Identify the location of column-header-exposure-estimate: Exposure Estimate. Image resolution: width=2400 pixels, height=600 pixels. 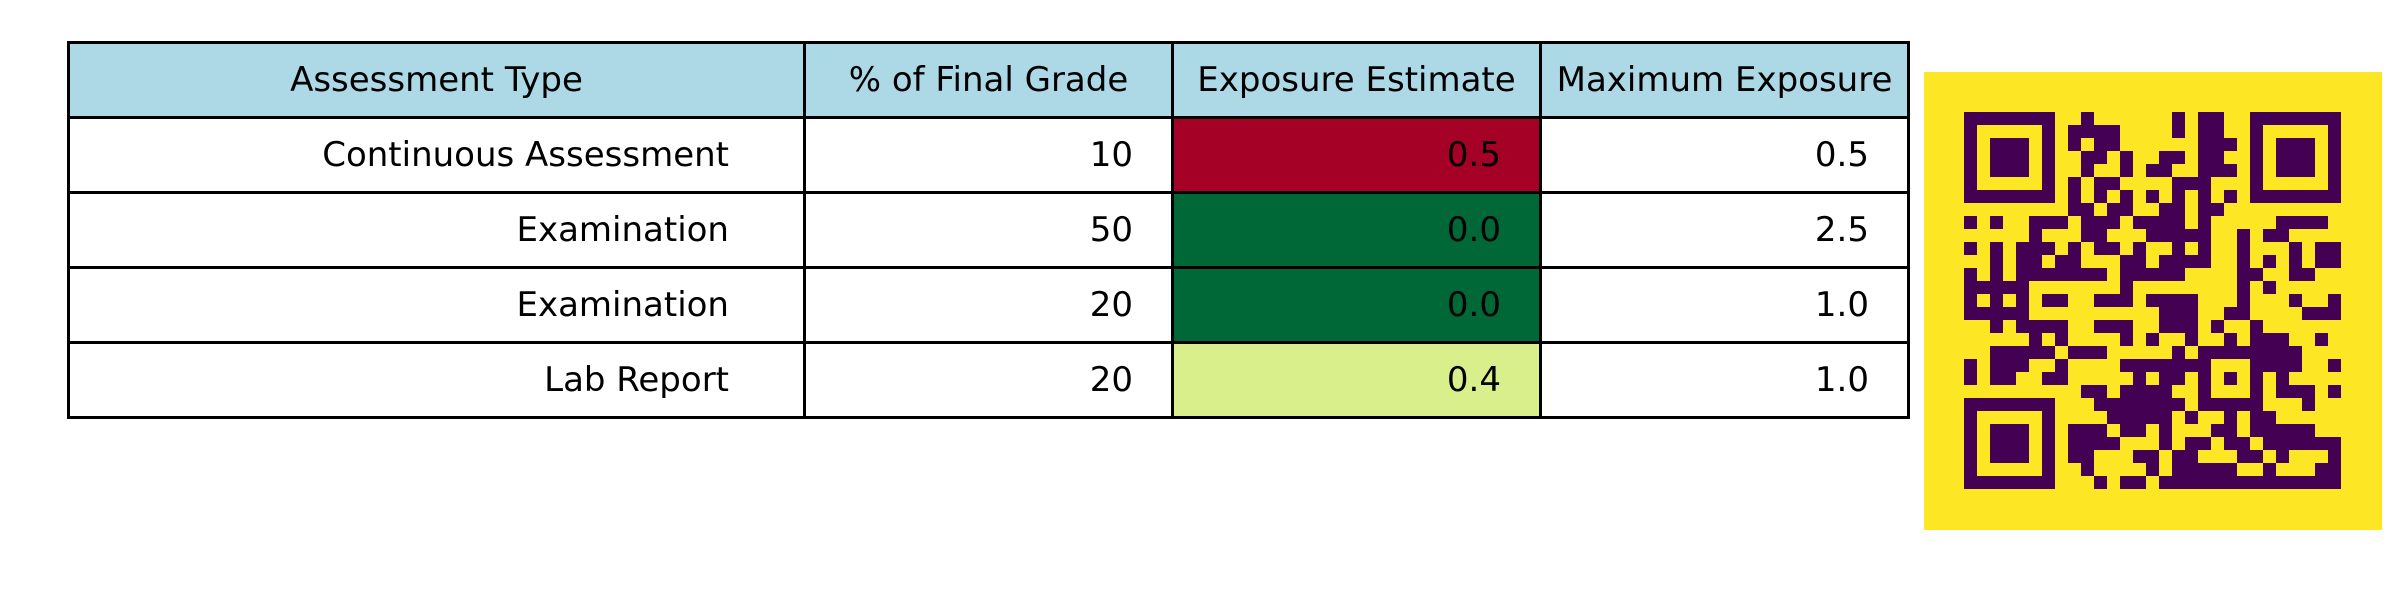
(1356, 80).